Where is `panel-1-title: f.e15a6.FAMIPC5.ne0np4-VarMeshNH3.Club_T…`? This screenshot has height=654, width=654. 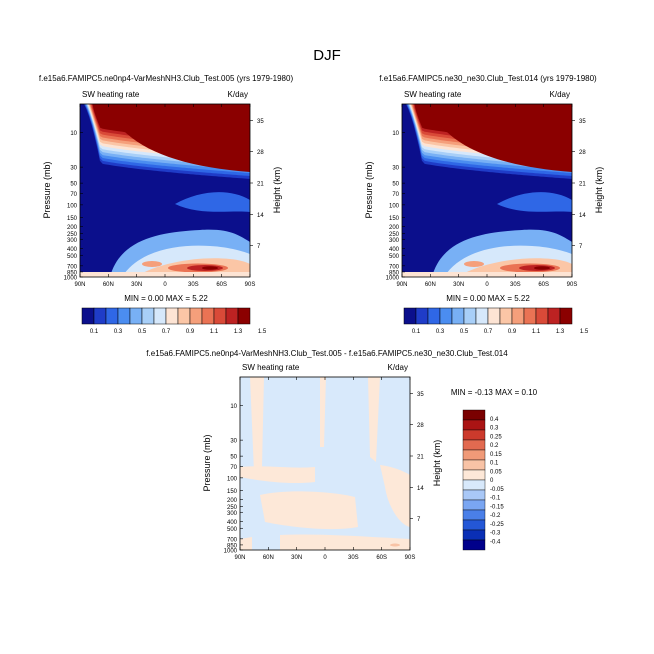
panel-1-title: f.e15a6.FAMIPC5.ne0np4-VarMeshNH3.Club_T… is located at coordinates (166, 78).